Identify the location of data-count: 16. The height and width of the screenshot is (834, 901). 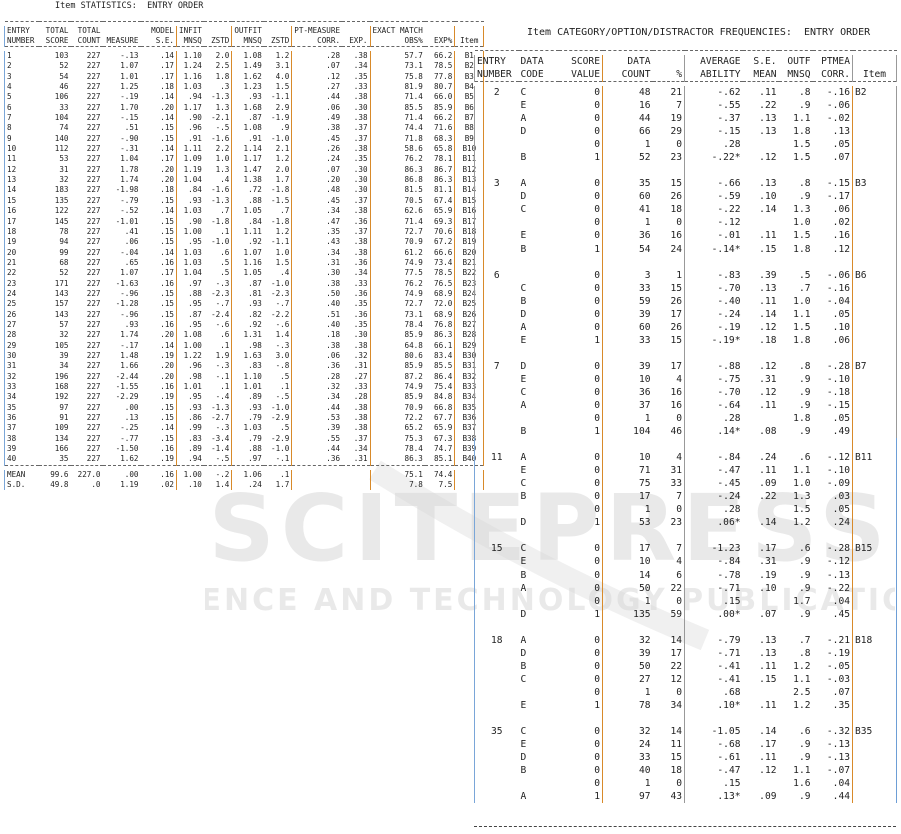
(627, 106).